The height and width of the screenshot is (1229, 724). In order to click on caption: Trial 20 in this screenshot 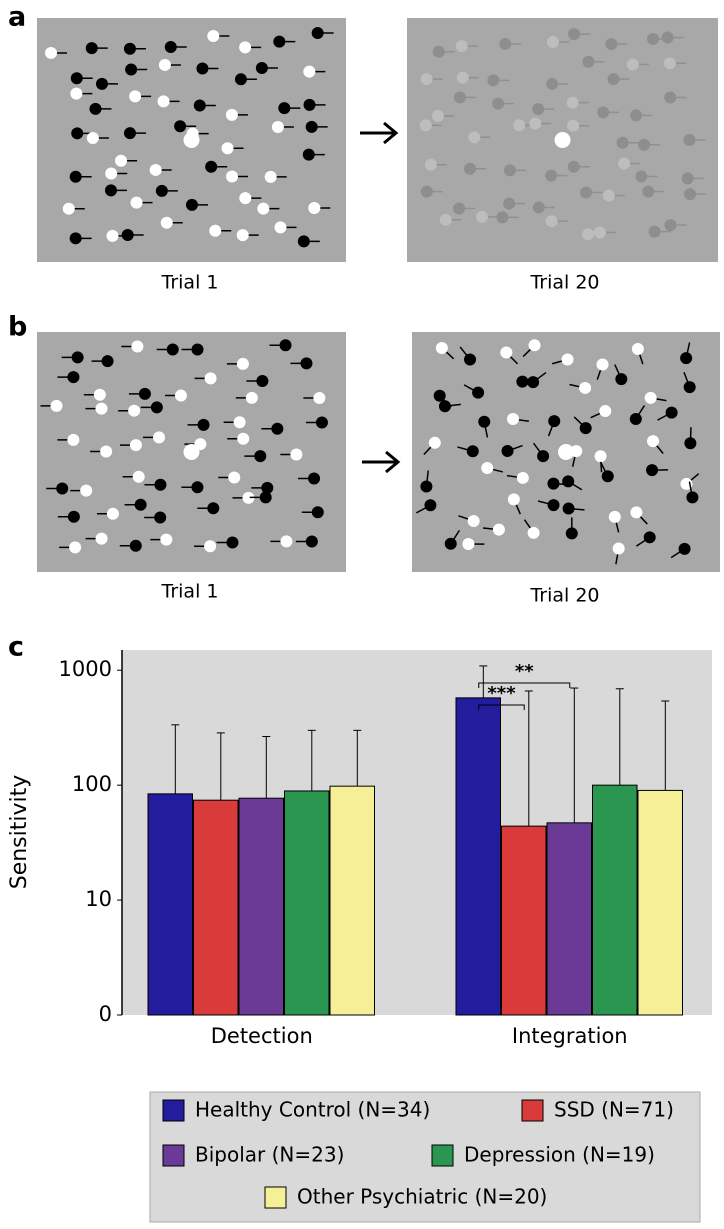, I will do `click(564, 596)`.